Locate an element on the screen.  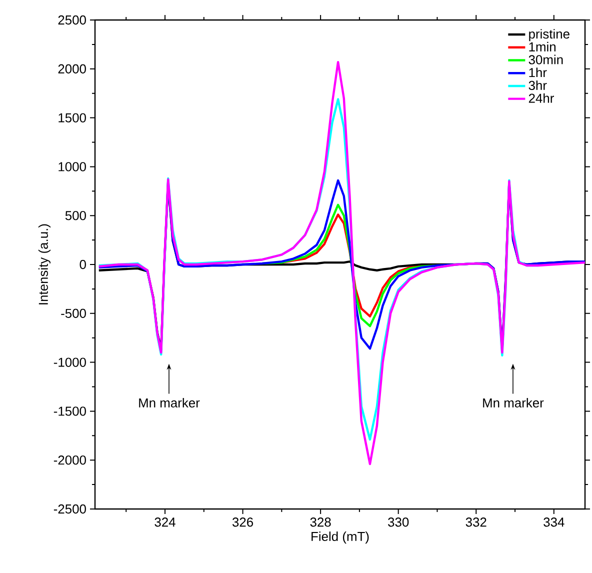
y-tick-label: 1500 is located at coordinates (72, 117).